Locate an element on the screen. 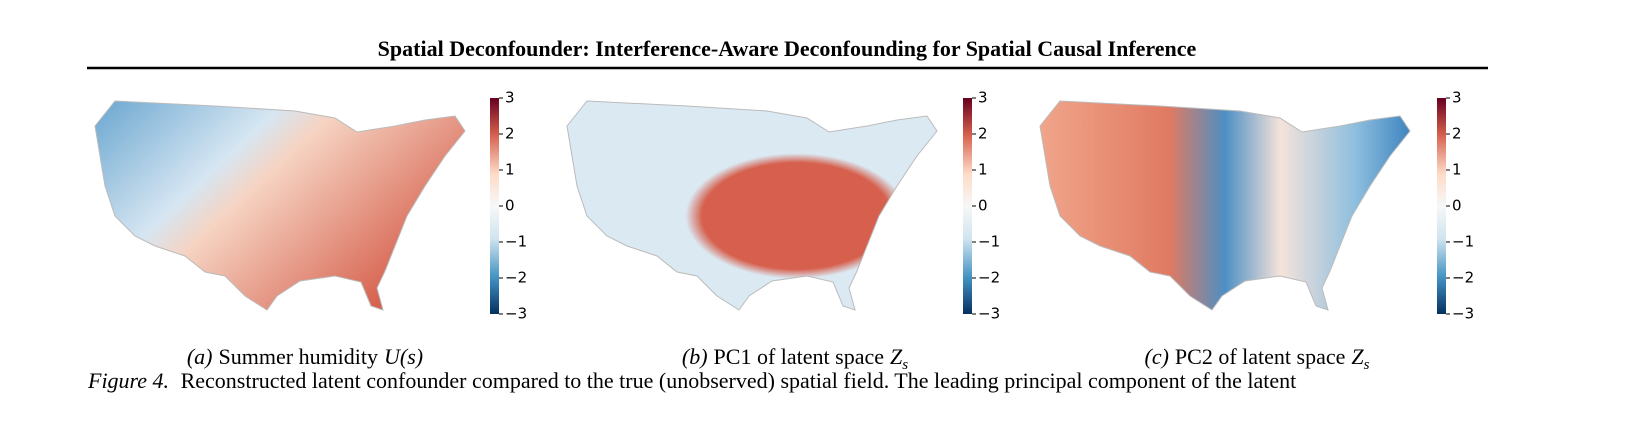  map-b is located at coordinates (752, 205).